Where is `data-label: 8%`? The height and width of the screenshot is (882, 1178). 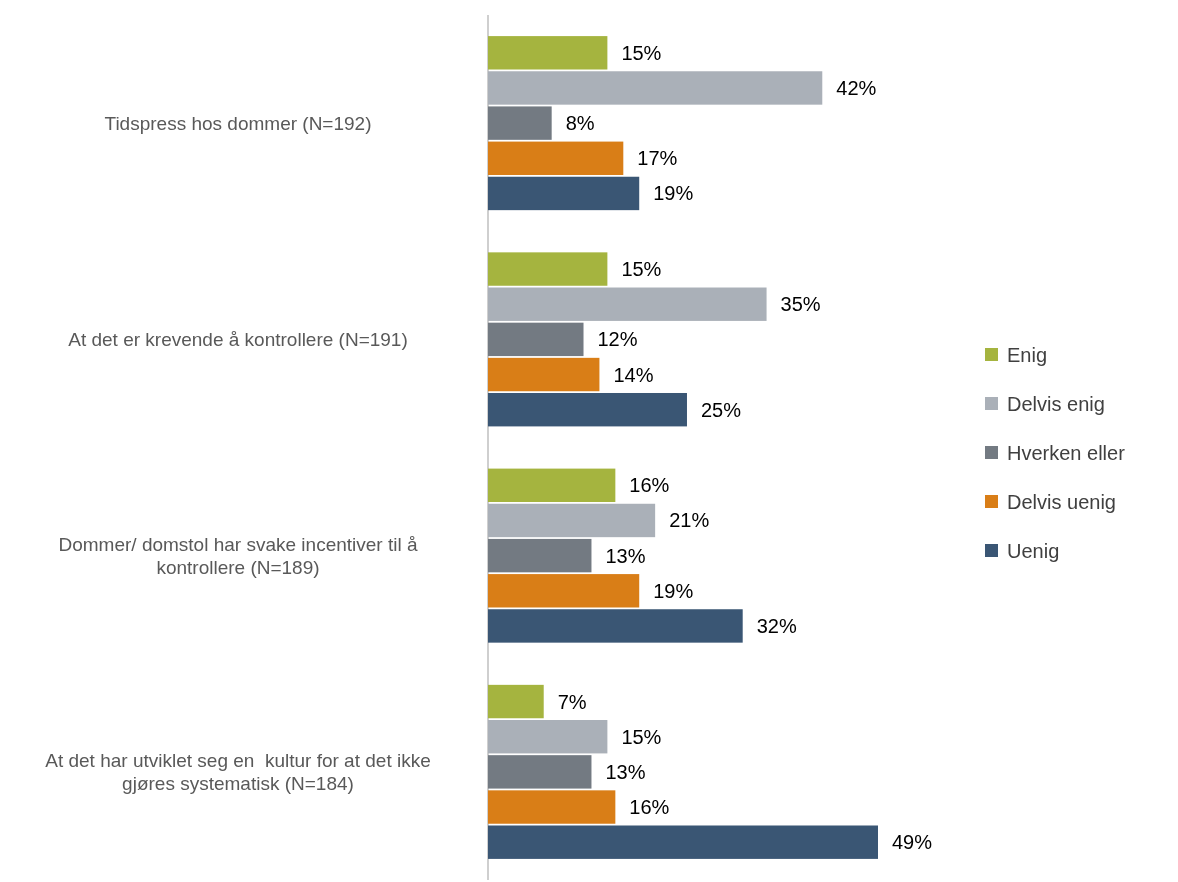 data-label: 8% is located at coordinates (580, 123).